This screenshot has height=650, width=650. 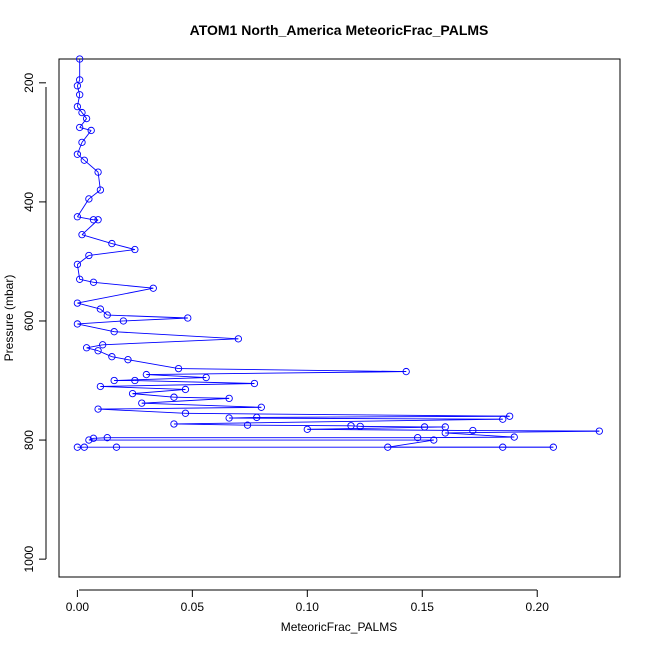 I want to click on x-axis-label: MeteoricFrac_PALMS, so click(x=339, y=627).